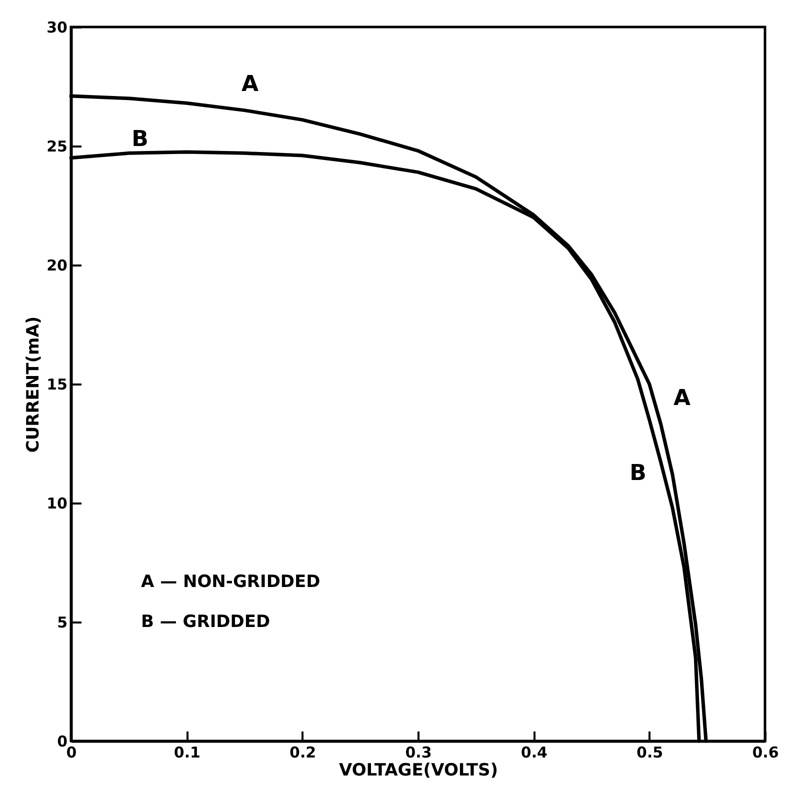 The height and width of the screenshot is (790, 803). What do you see at coordinates (57, 27) in the screenshot?
I see `y-tick-label: 30` at bounding box center [57, 27].